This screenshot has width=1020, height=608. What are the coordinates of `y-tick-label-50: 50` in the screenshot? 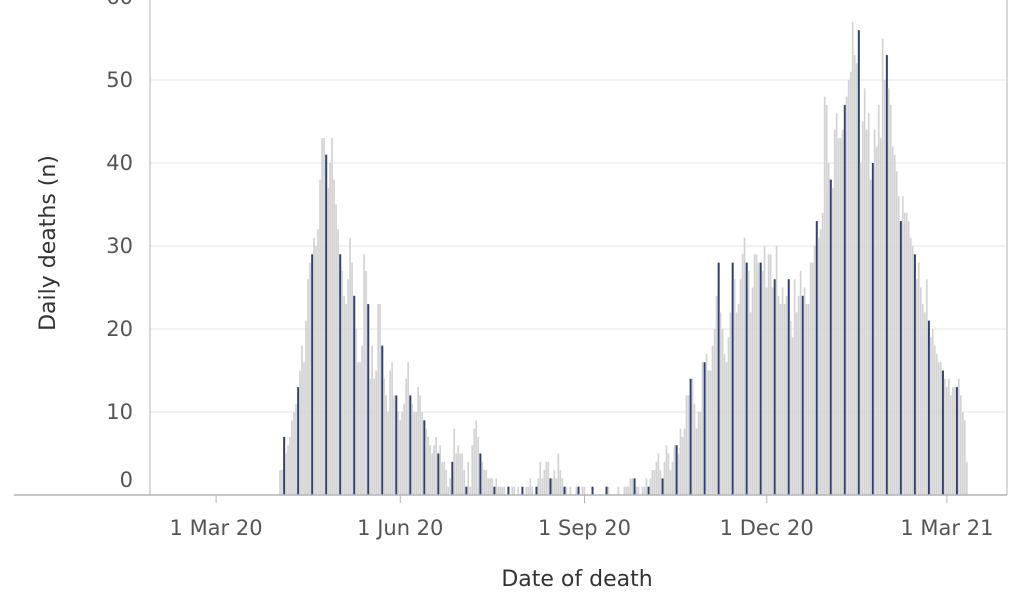 It's located at (119, 80).